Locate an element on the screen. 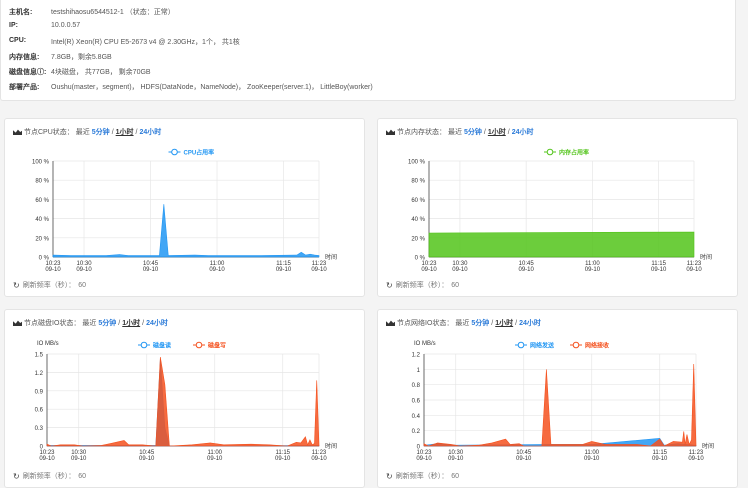 The height and width of the screenshot is (488, 748). panel-header: 节点CPU状态： 最近 5分钟/1小时/24小时 is located at coordinates (87, 132).